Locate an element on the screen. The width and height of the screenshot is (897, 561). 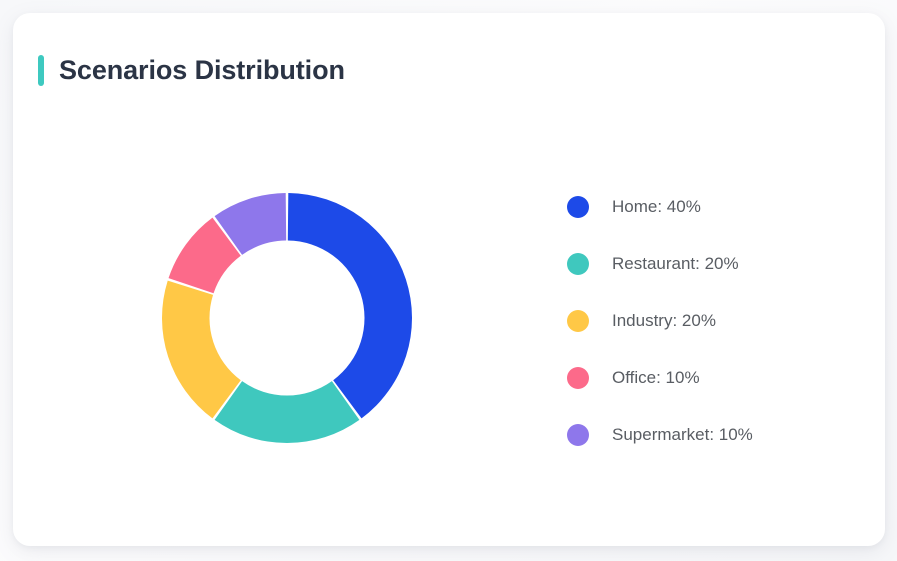
legend-item-label: Industry: 20% is located at coordinates (664, 320).